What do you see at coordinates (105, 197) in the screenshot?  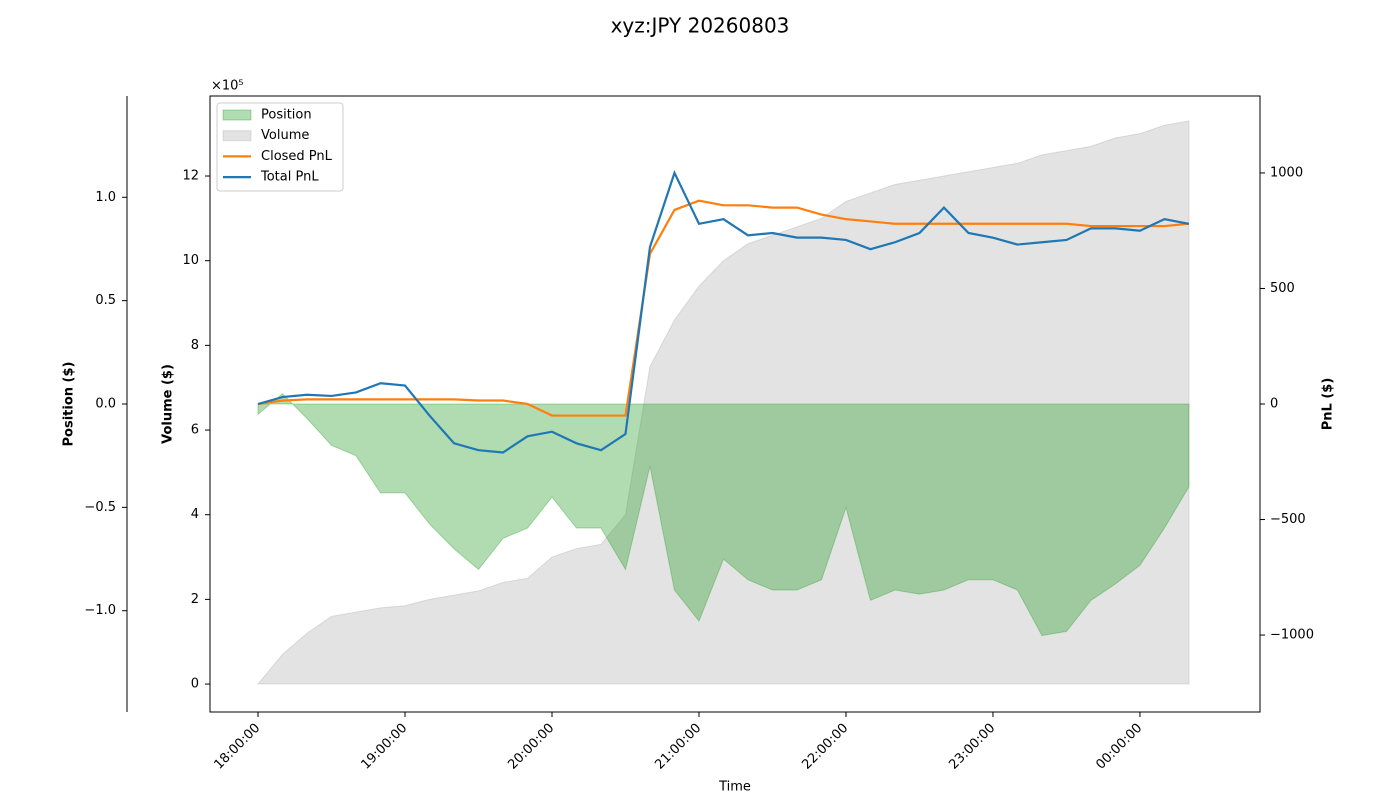 I see `y-tick-label: 1.0` at bounding box center [105, 197].